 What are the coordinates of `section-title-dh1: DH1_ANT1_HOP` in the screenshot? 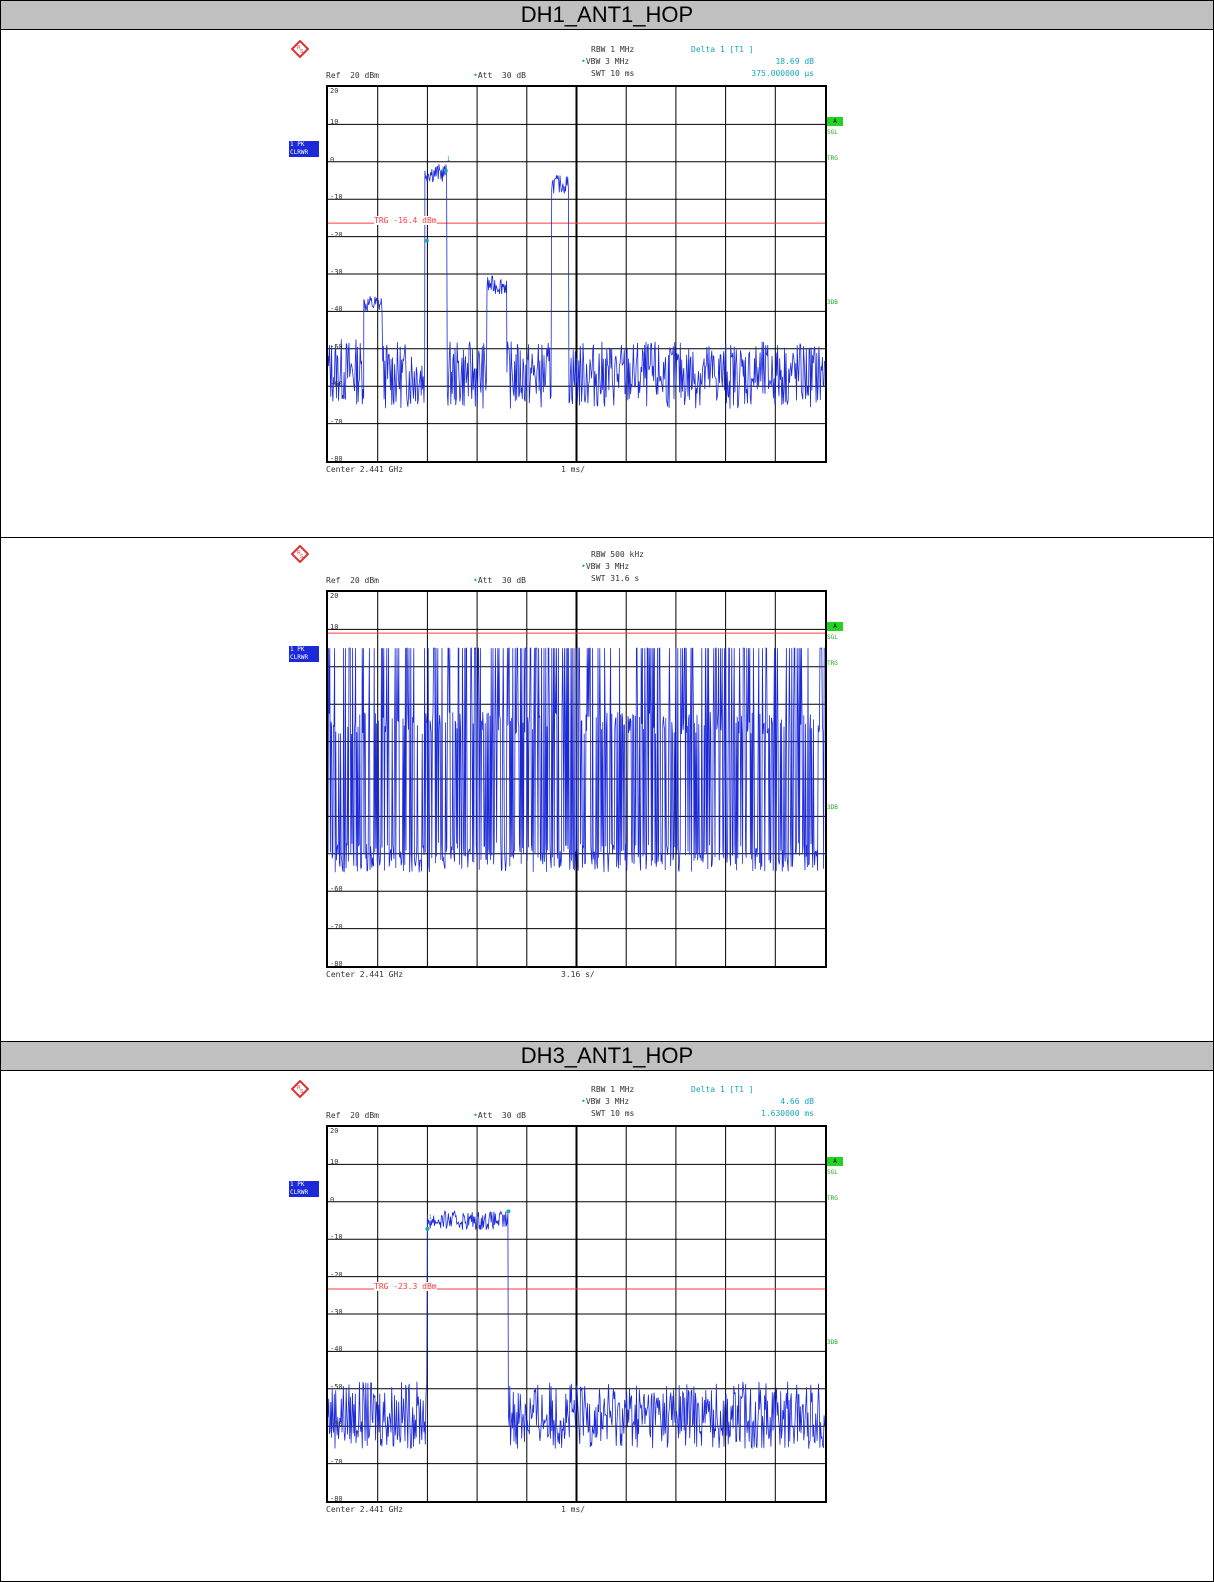 It's located at (607, 15).